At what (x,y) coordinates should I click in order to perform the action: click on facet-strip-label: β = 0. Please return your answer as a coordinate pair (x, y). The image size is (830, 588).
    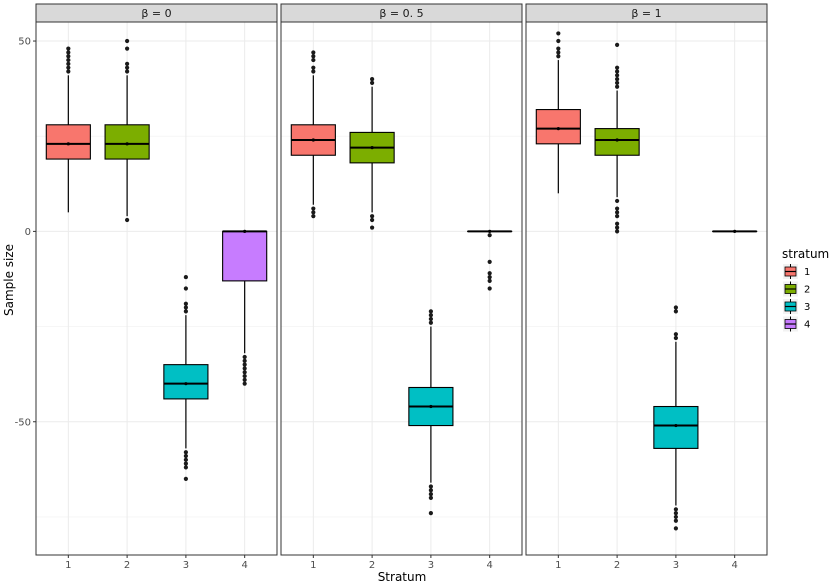
    Looking at the image, I should click on (156, 13).